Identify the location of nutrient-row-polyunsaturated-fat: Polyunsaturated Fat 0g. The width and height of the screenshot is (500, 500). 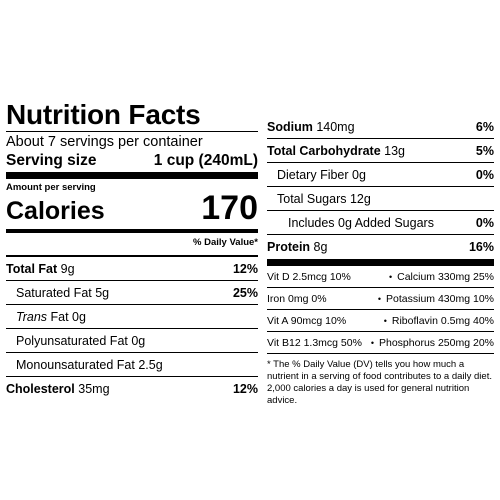
(132, 341).